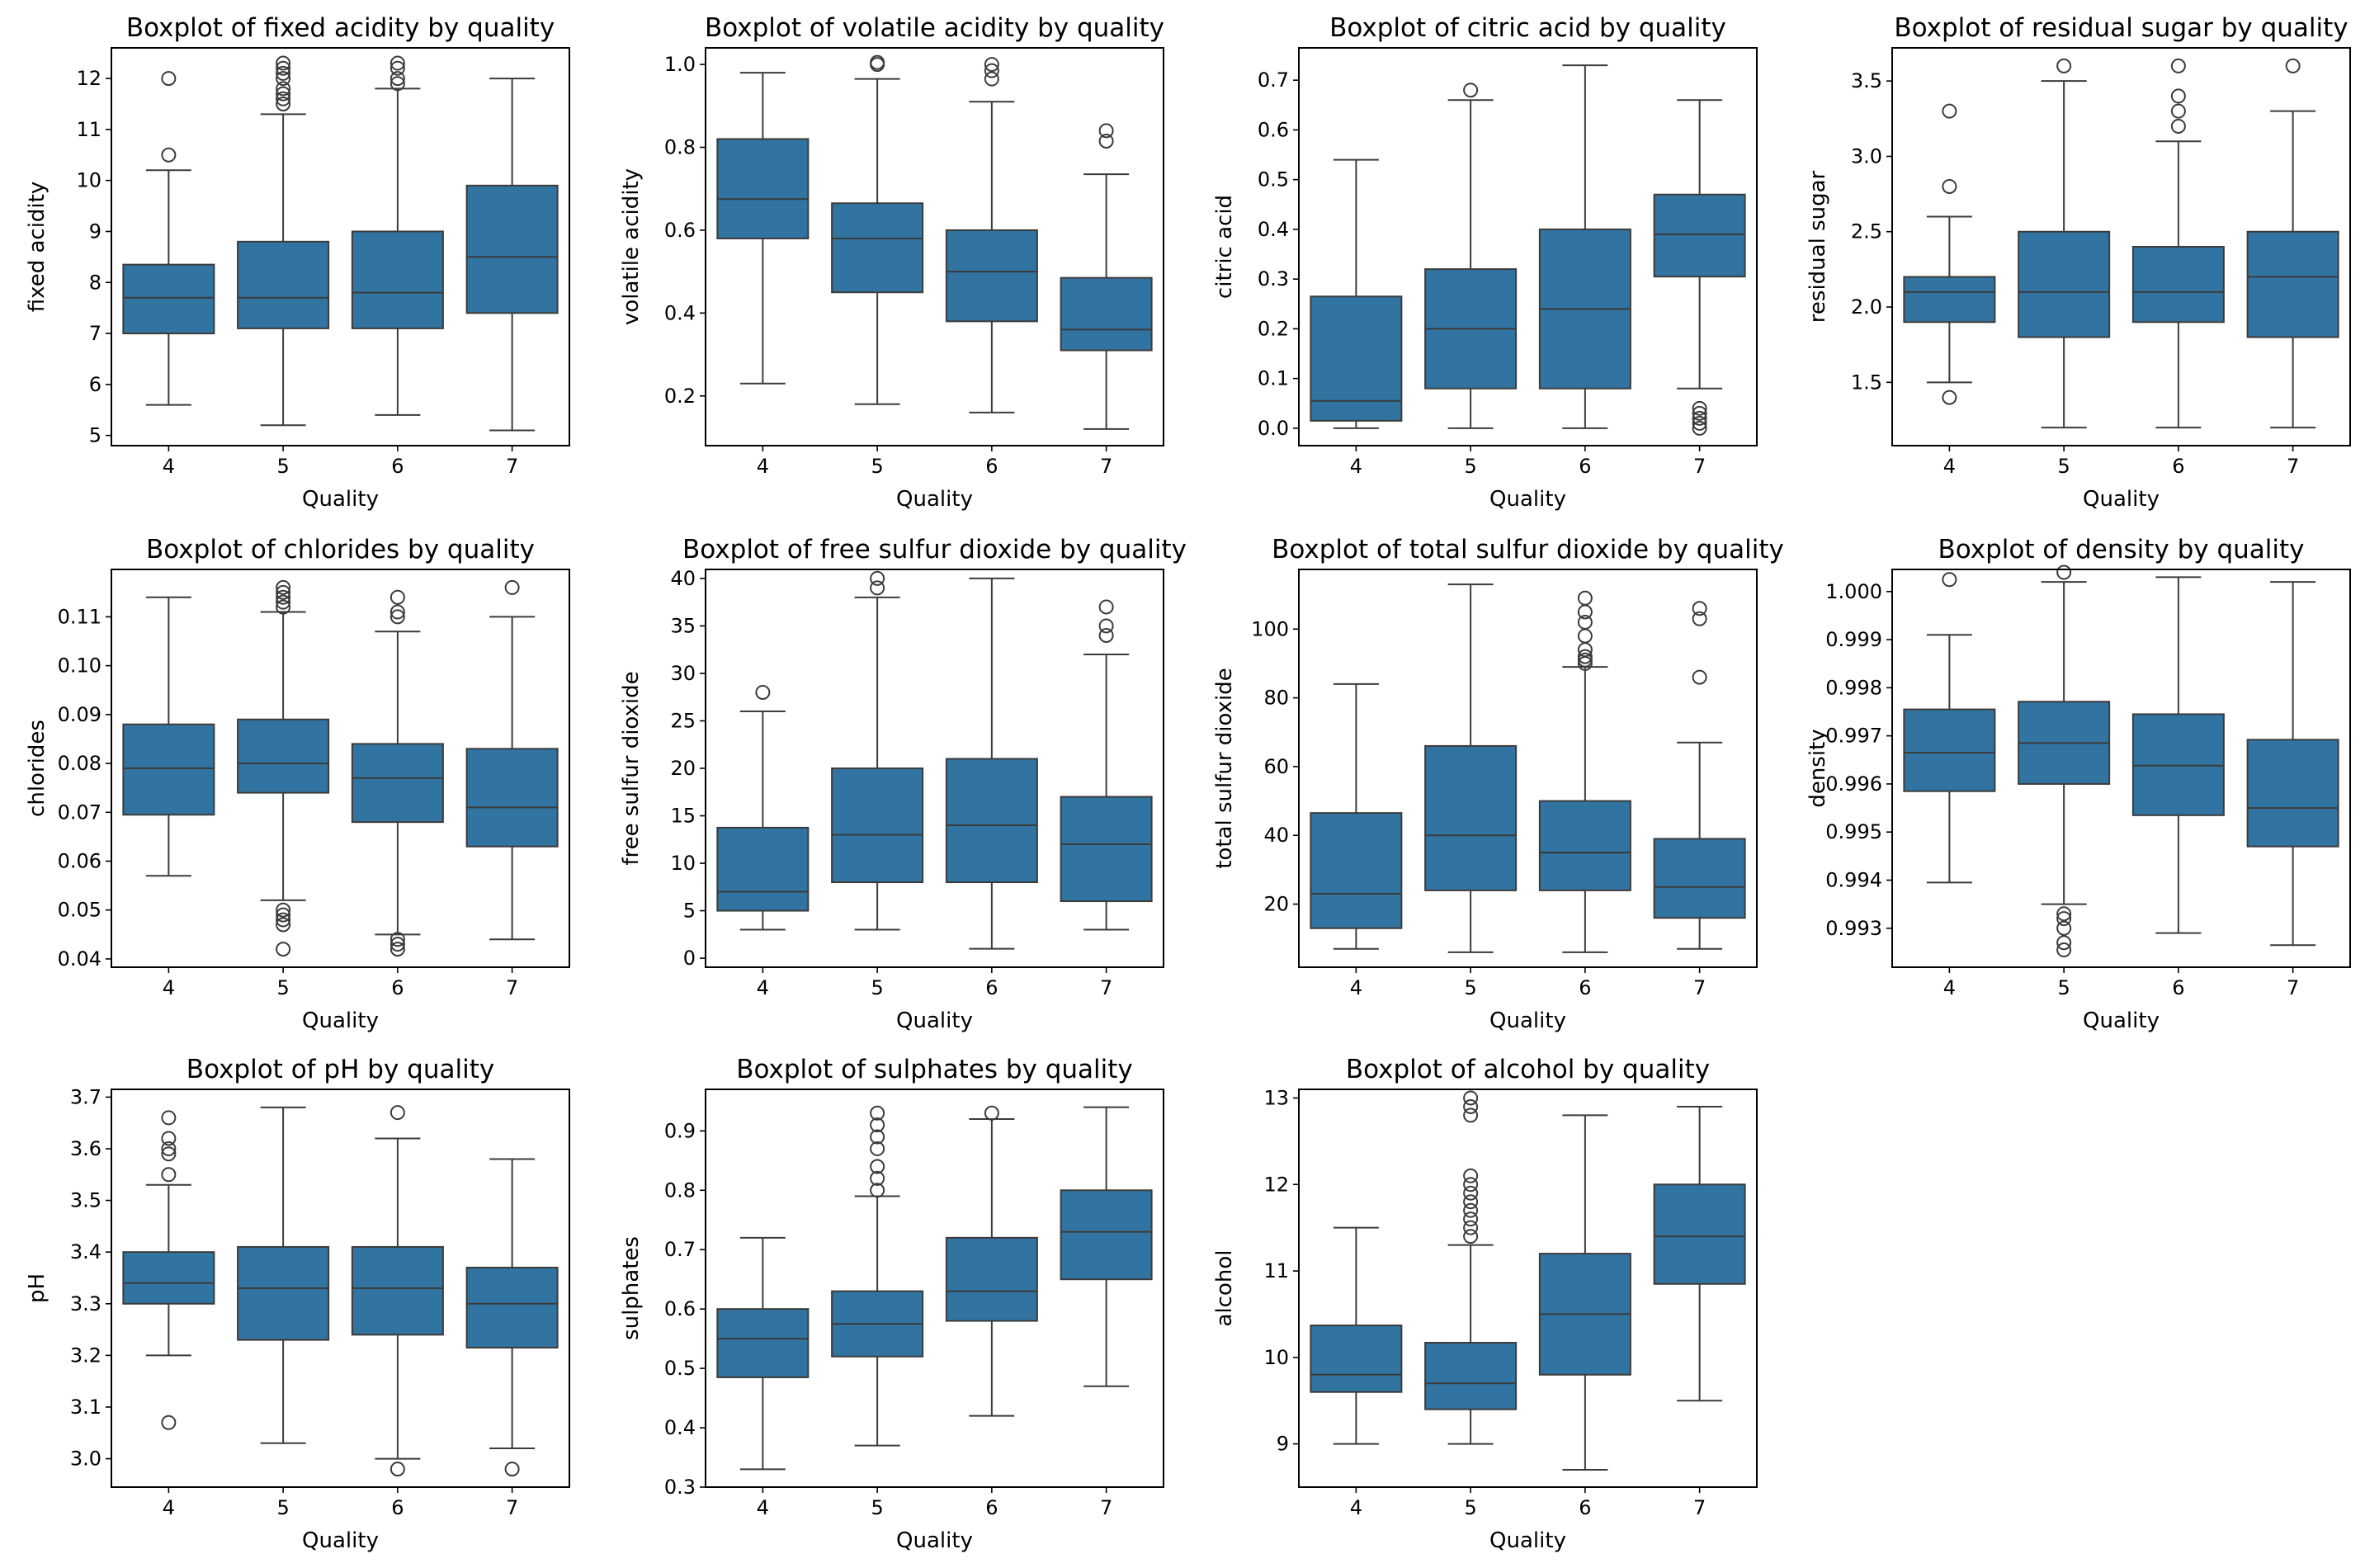 This screenshot has width=2365, height=1568. What do you see at coordinates (95, 282) in the screenshot?
I see `y-tick-label: 8` at bounding box center [95, 282].